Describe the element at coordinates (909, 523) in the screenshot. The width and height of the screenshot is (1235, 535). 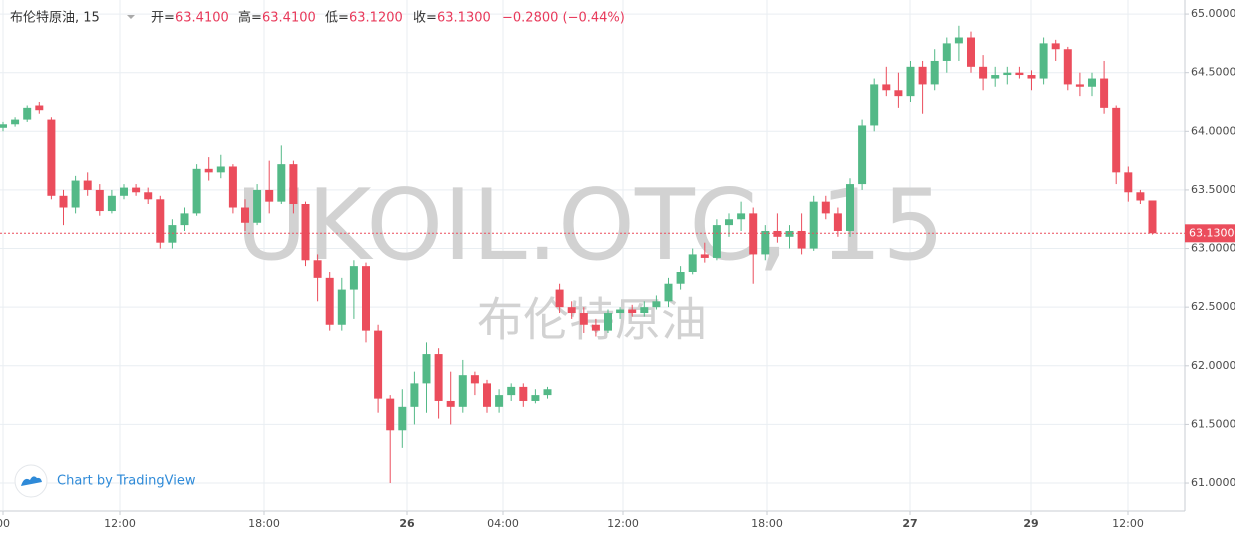
I see `x-tick-label: 27` at that location.